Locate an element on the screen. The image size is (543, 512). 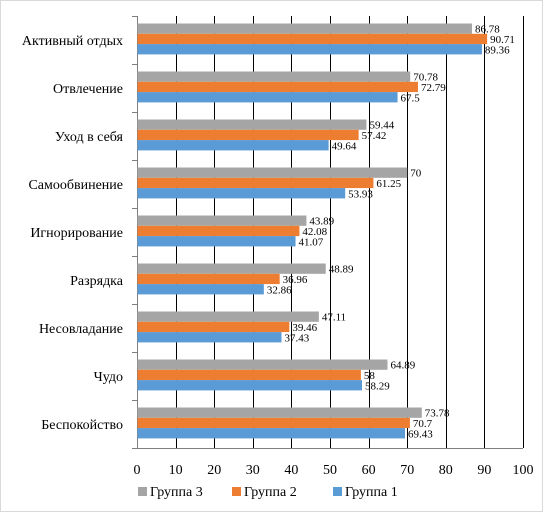
category-label: Уход в себя is located at coordinates (89, 137).